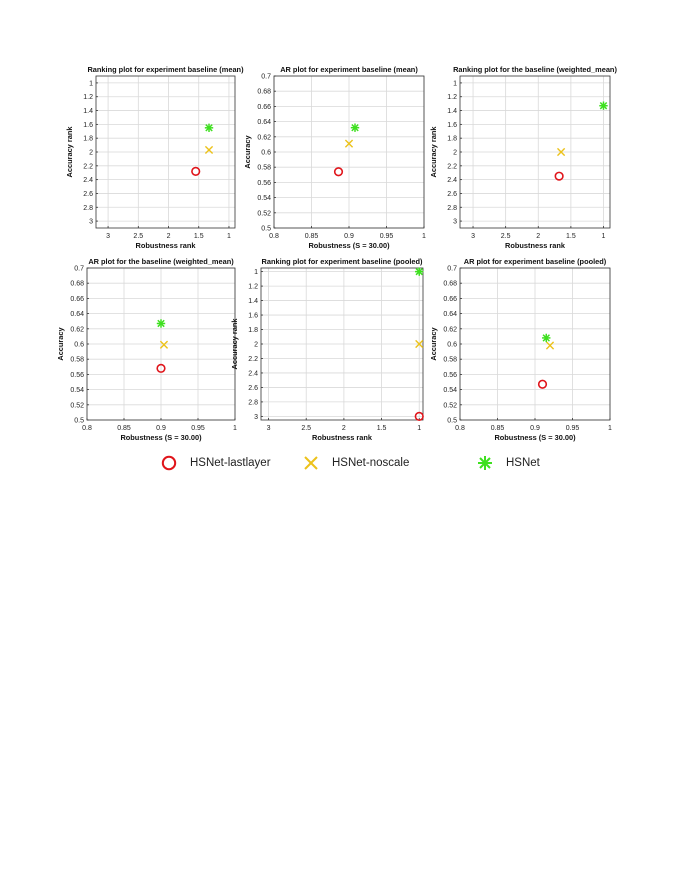 This screenshot has width=676, height=872. I want to click on y-tick-label: 0.66, so click(450, 299).